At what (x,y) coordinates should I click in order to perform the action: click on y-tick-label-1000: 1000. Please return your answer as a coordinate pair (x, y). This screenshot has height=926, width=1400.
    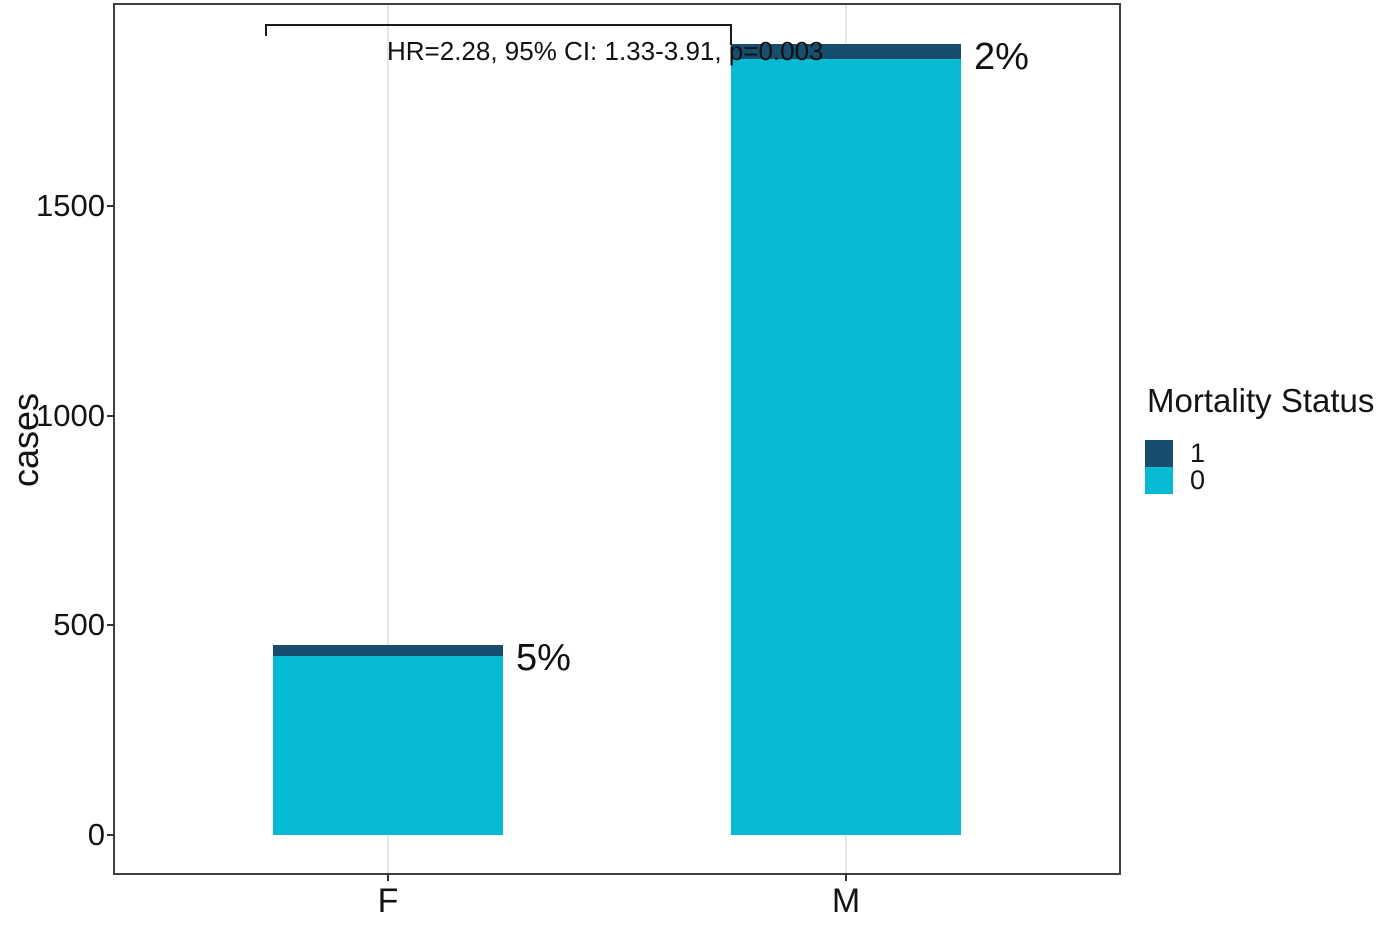
    Looking at the image, I should click on (70, 415).